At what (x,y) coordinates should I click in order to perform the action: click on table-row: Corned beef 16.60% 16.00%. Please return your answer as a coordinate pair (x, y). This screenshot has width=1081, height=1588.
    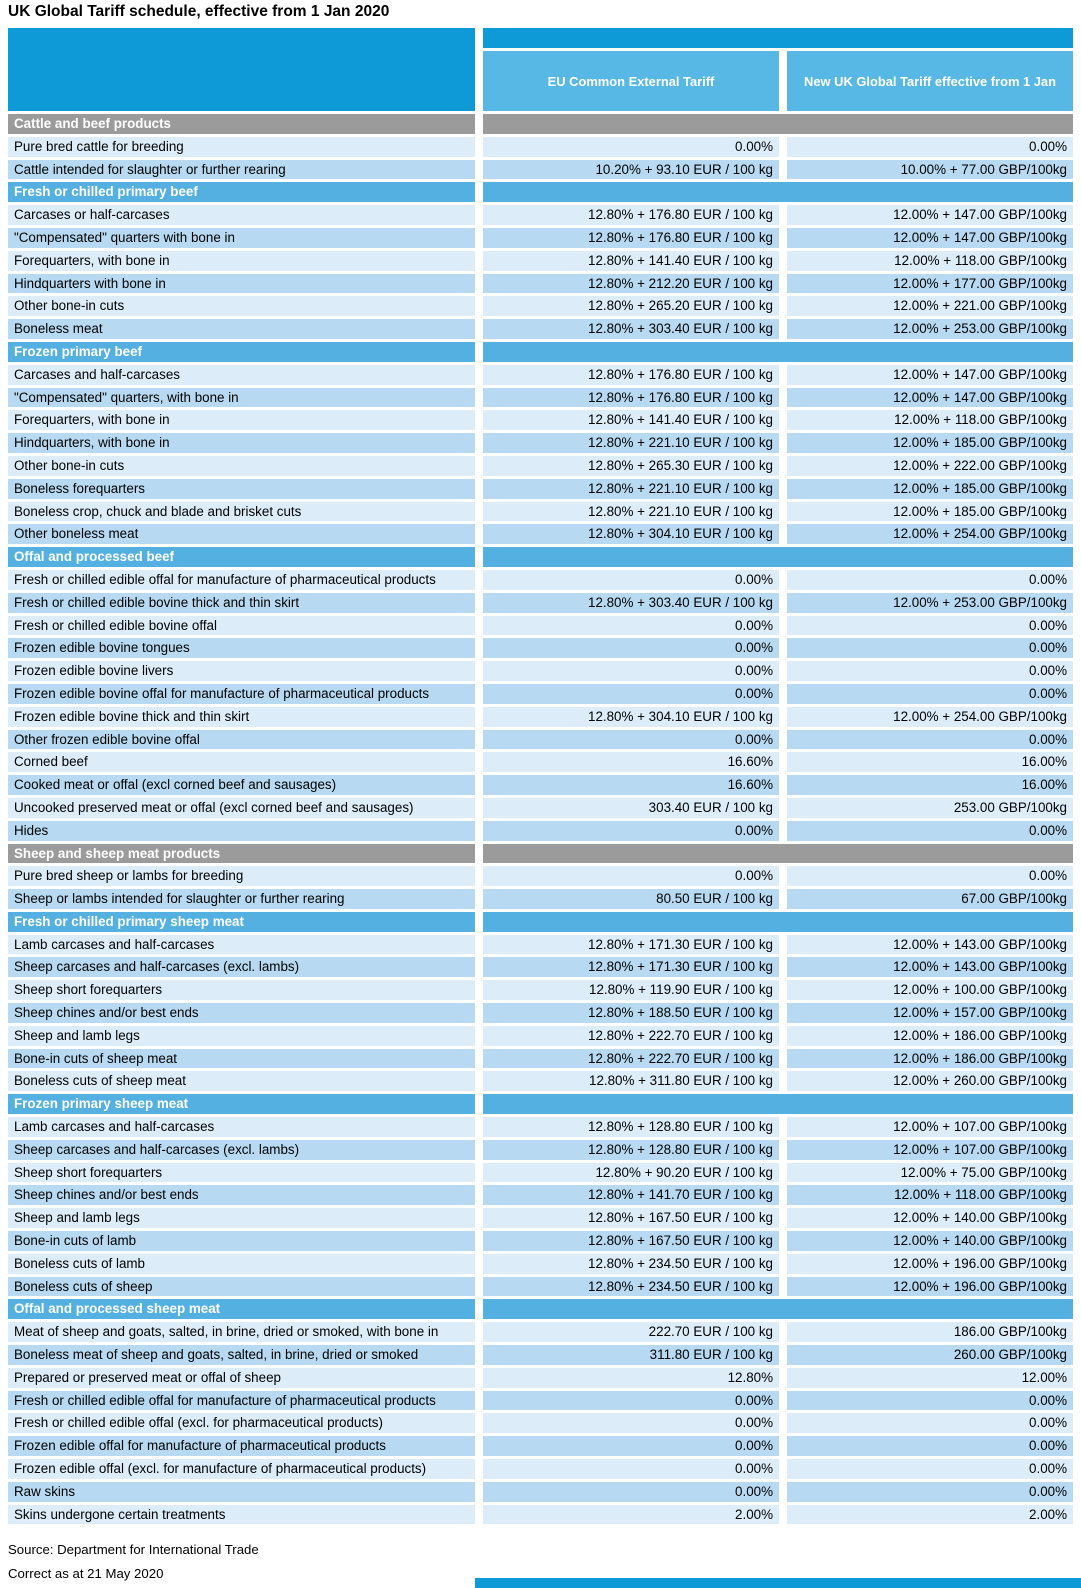
    Looking at the image, I should click on (540, 762).